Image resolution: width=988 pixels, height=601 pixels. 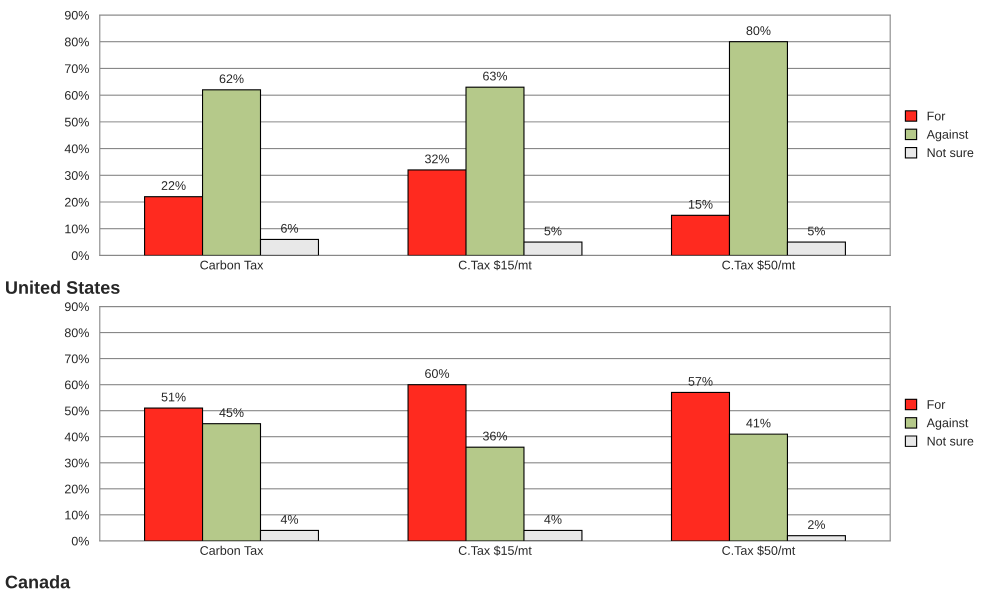 What do you see at coordinates (758, 423) in the screenshot?
I see `data-label: 41%` at bounding box center [758, 423].